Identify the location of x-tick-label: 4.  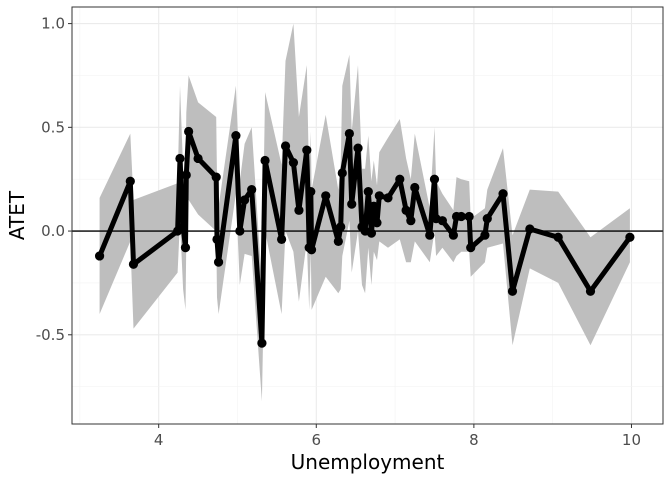
(159, 440).